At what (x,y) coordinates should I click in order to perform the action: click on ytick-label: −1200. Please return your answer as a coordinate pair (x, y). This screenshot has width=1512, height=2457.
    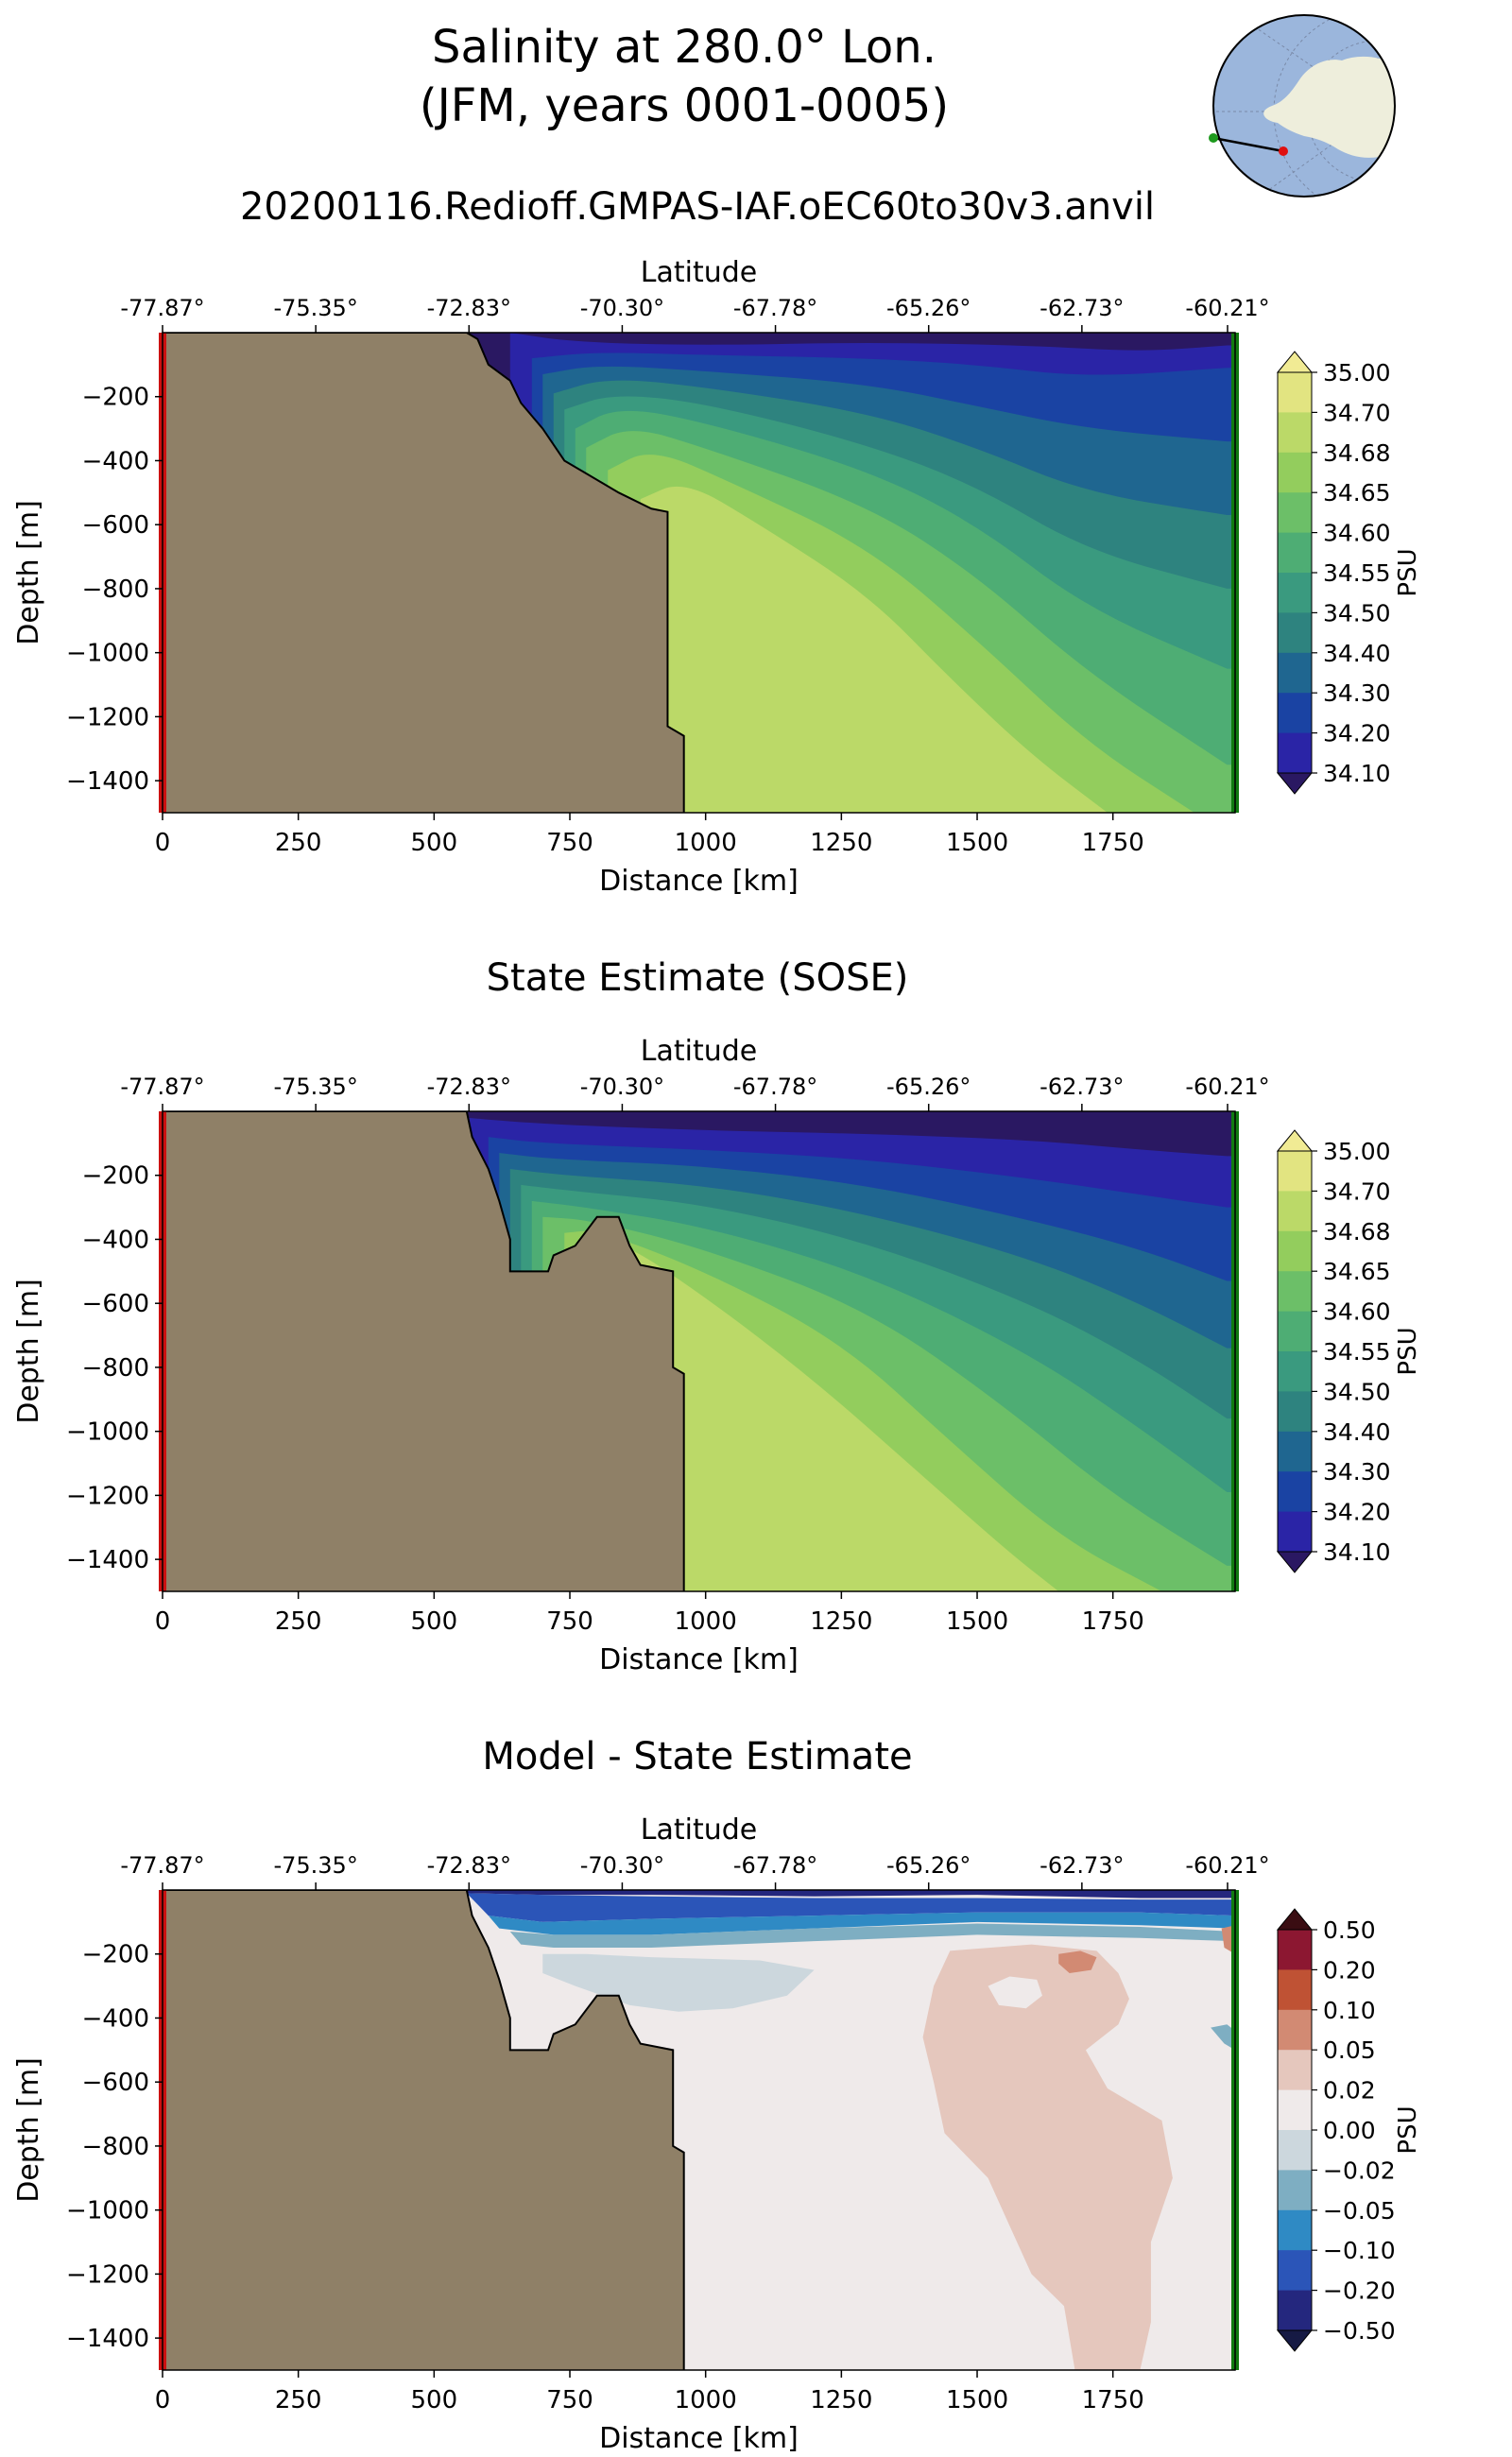
    Looking at the image, I should click on (107, 1496).